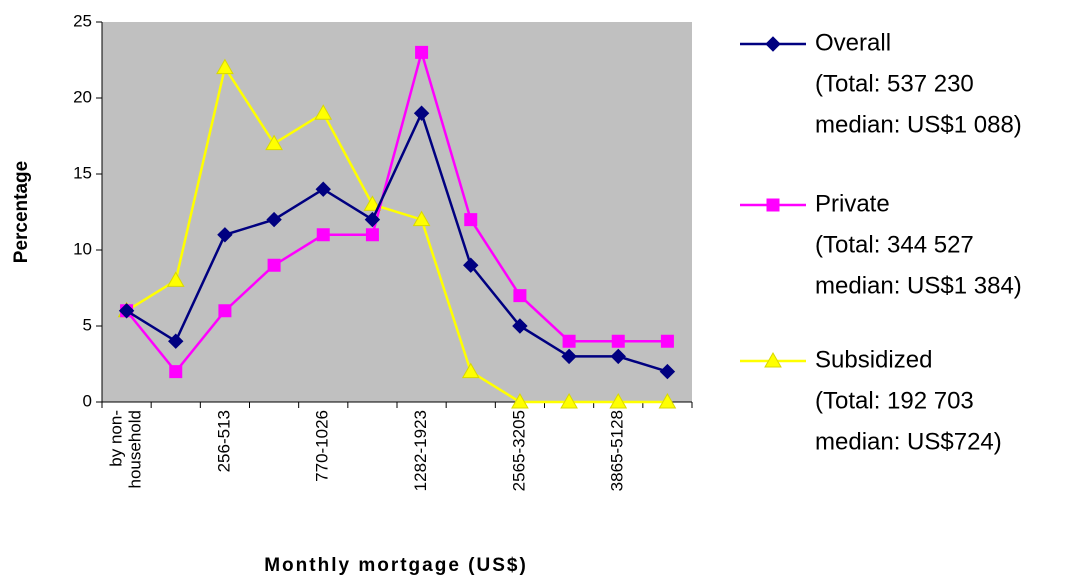 The width and height of the screenshot is (1091, 582). Describe the element at coordinates (223, 441) in the screenshot. I see `x-tick-label: 256-513` at that location.